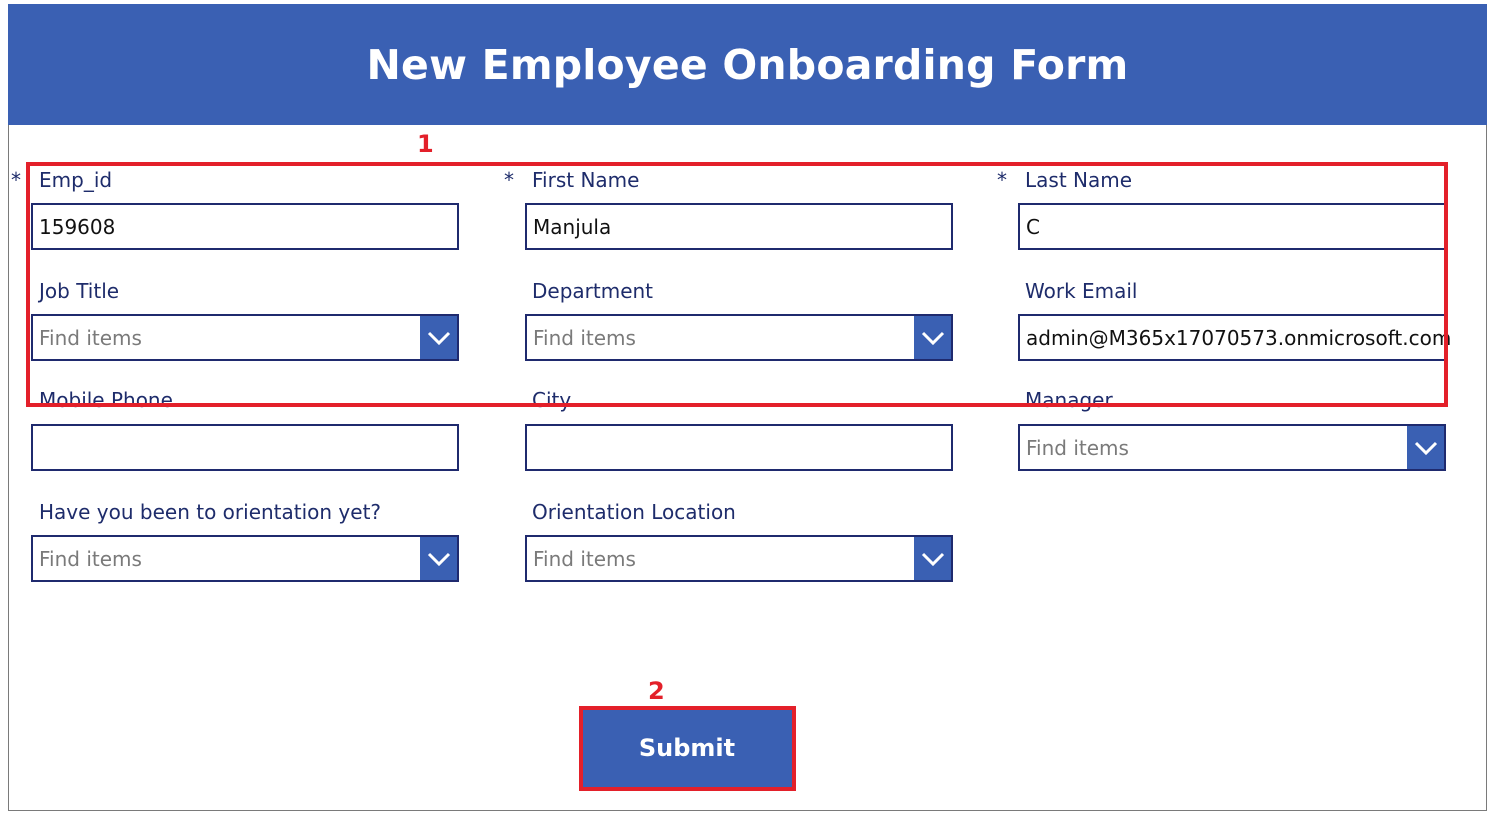  What do you see at coordinates (687, 748) in the screenshot?
I see `submit-button: Submit` at bounding box center [687, 748].